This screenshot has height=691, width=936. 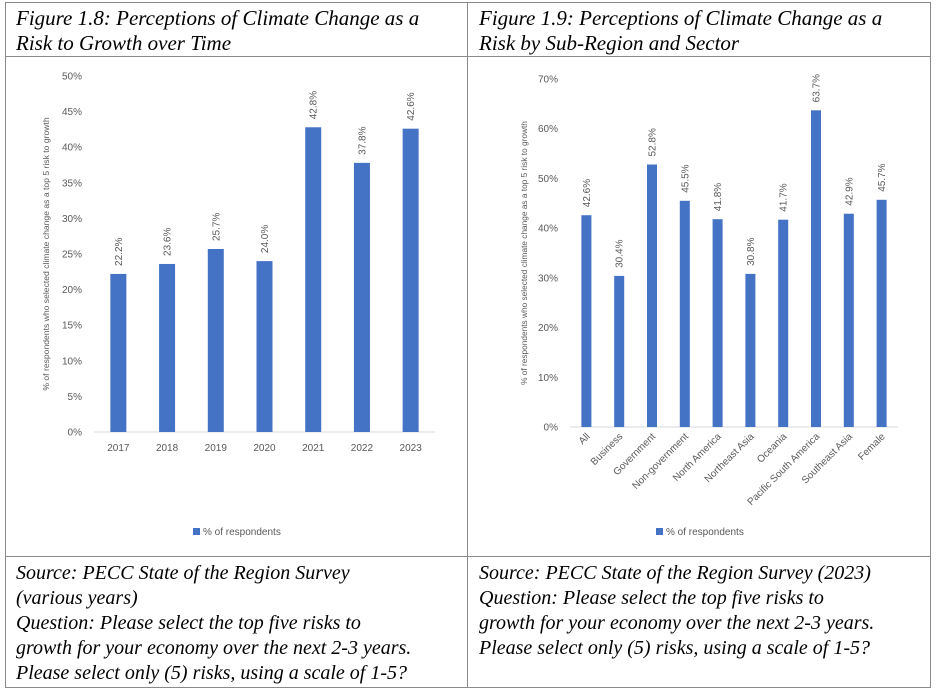 I want to click on right-data-label: 45.7%, so click(x=882, y=177).